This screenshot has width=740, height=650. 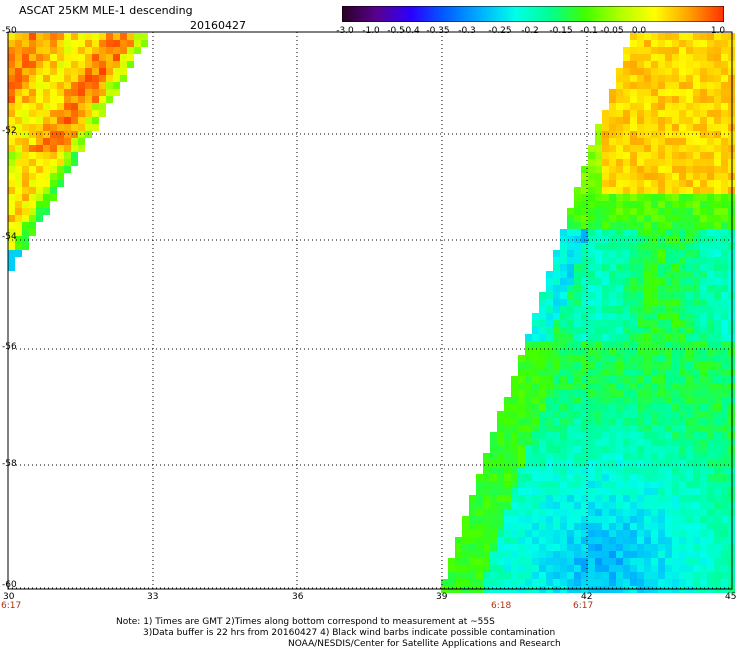 What do you see at coordinates (561, 31) in the screenshot?
I see `colorbar-label: -0.15` at bounding box center [561, 31].